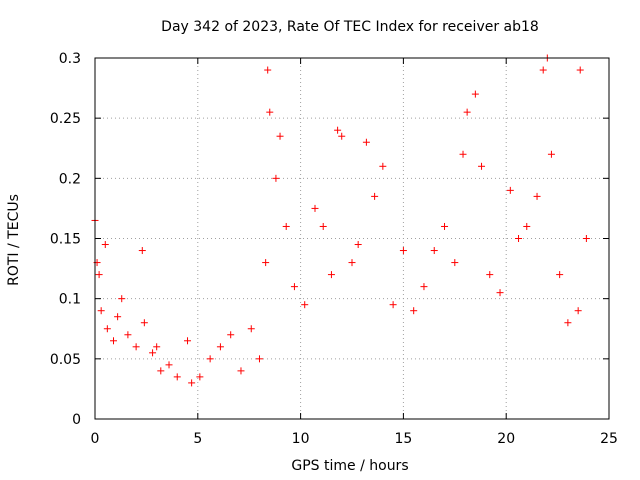  I want to click on x-tick-label: 0, so click(95, 439).